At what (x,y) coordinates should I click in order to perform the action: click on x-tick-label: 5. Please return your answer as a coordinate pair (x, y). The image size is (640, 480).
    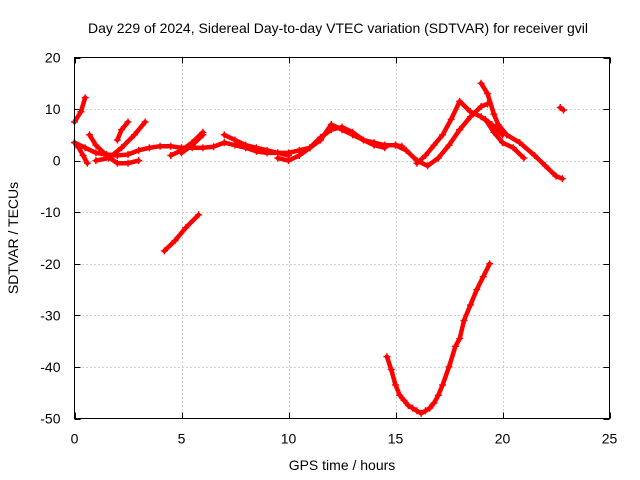
    Looking at the image, I should click on (182, 439).